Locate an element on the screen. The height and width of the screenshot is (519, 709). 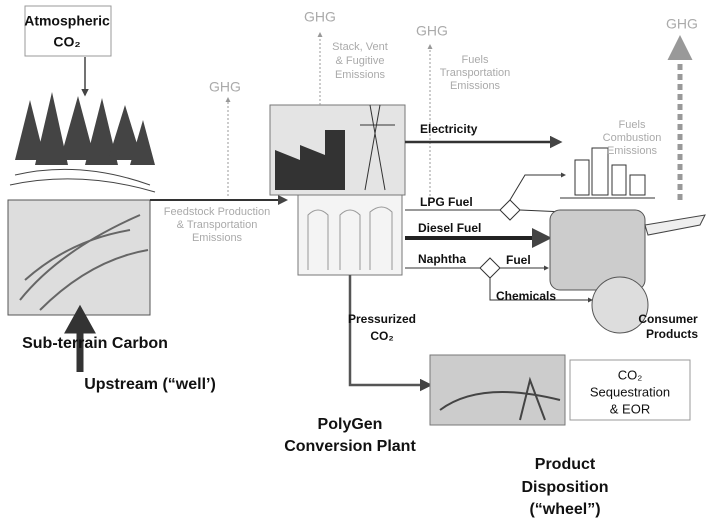
section-label: Disposition is located at coordinates (564, 487).